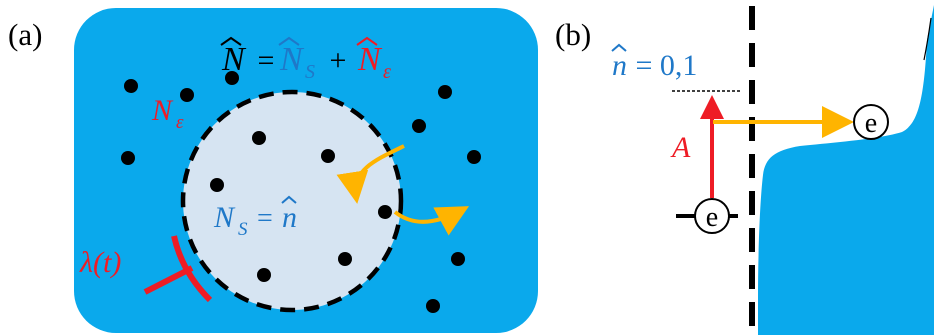  I want to click on outward-flow-arrow, so click(431, 221).